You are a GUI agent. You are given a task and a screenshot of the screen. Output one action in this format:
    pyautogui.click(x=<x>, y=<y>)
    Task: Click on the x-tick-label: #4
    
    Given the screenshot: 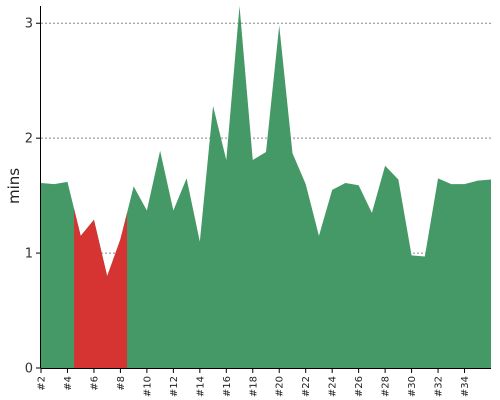 What is the action you would take?
    pyautogui.click(x=68, y=383)
    